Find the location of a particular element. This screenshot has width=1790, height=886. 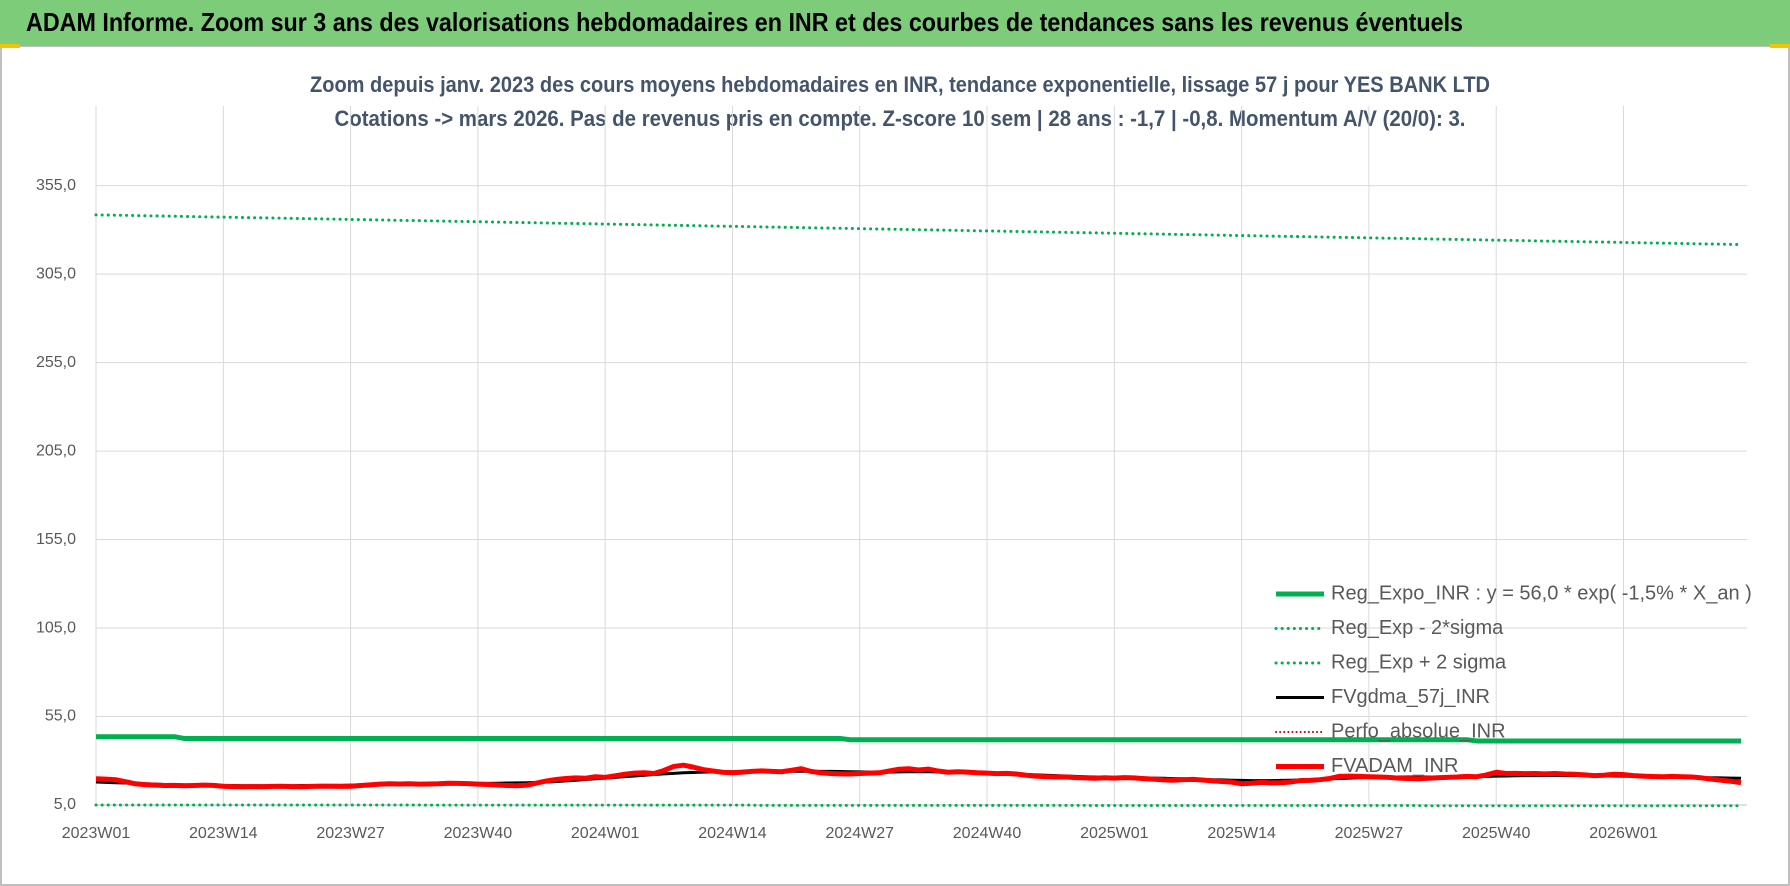

legend-label: FVgdma_57j_INR is located at coordinates (1410, 697).